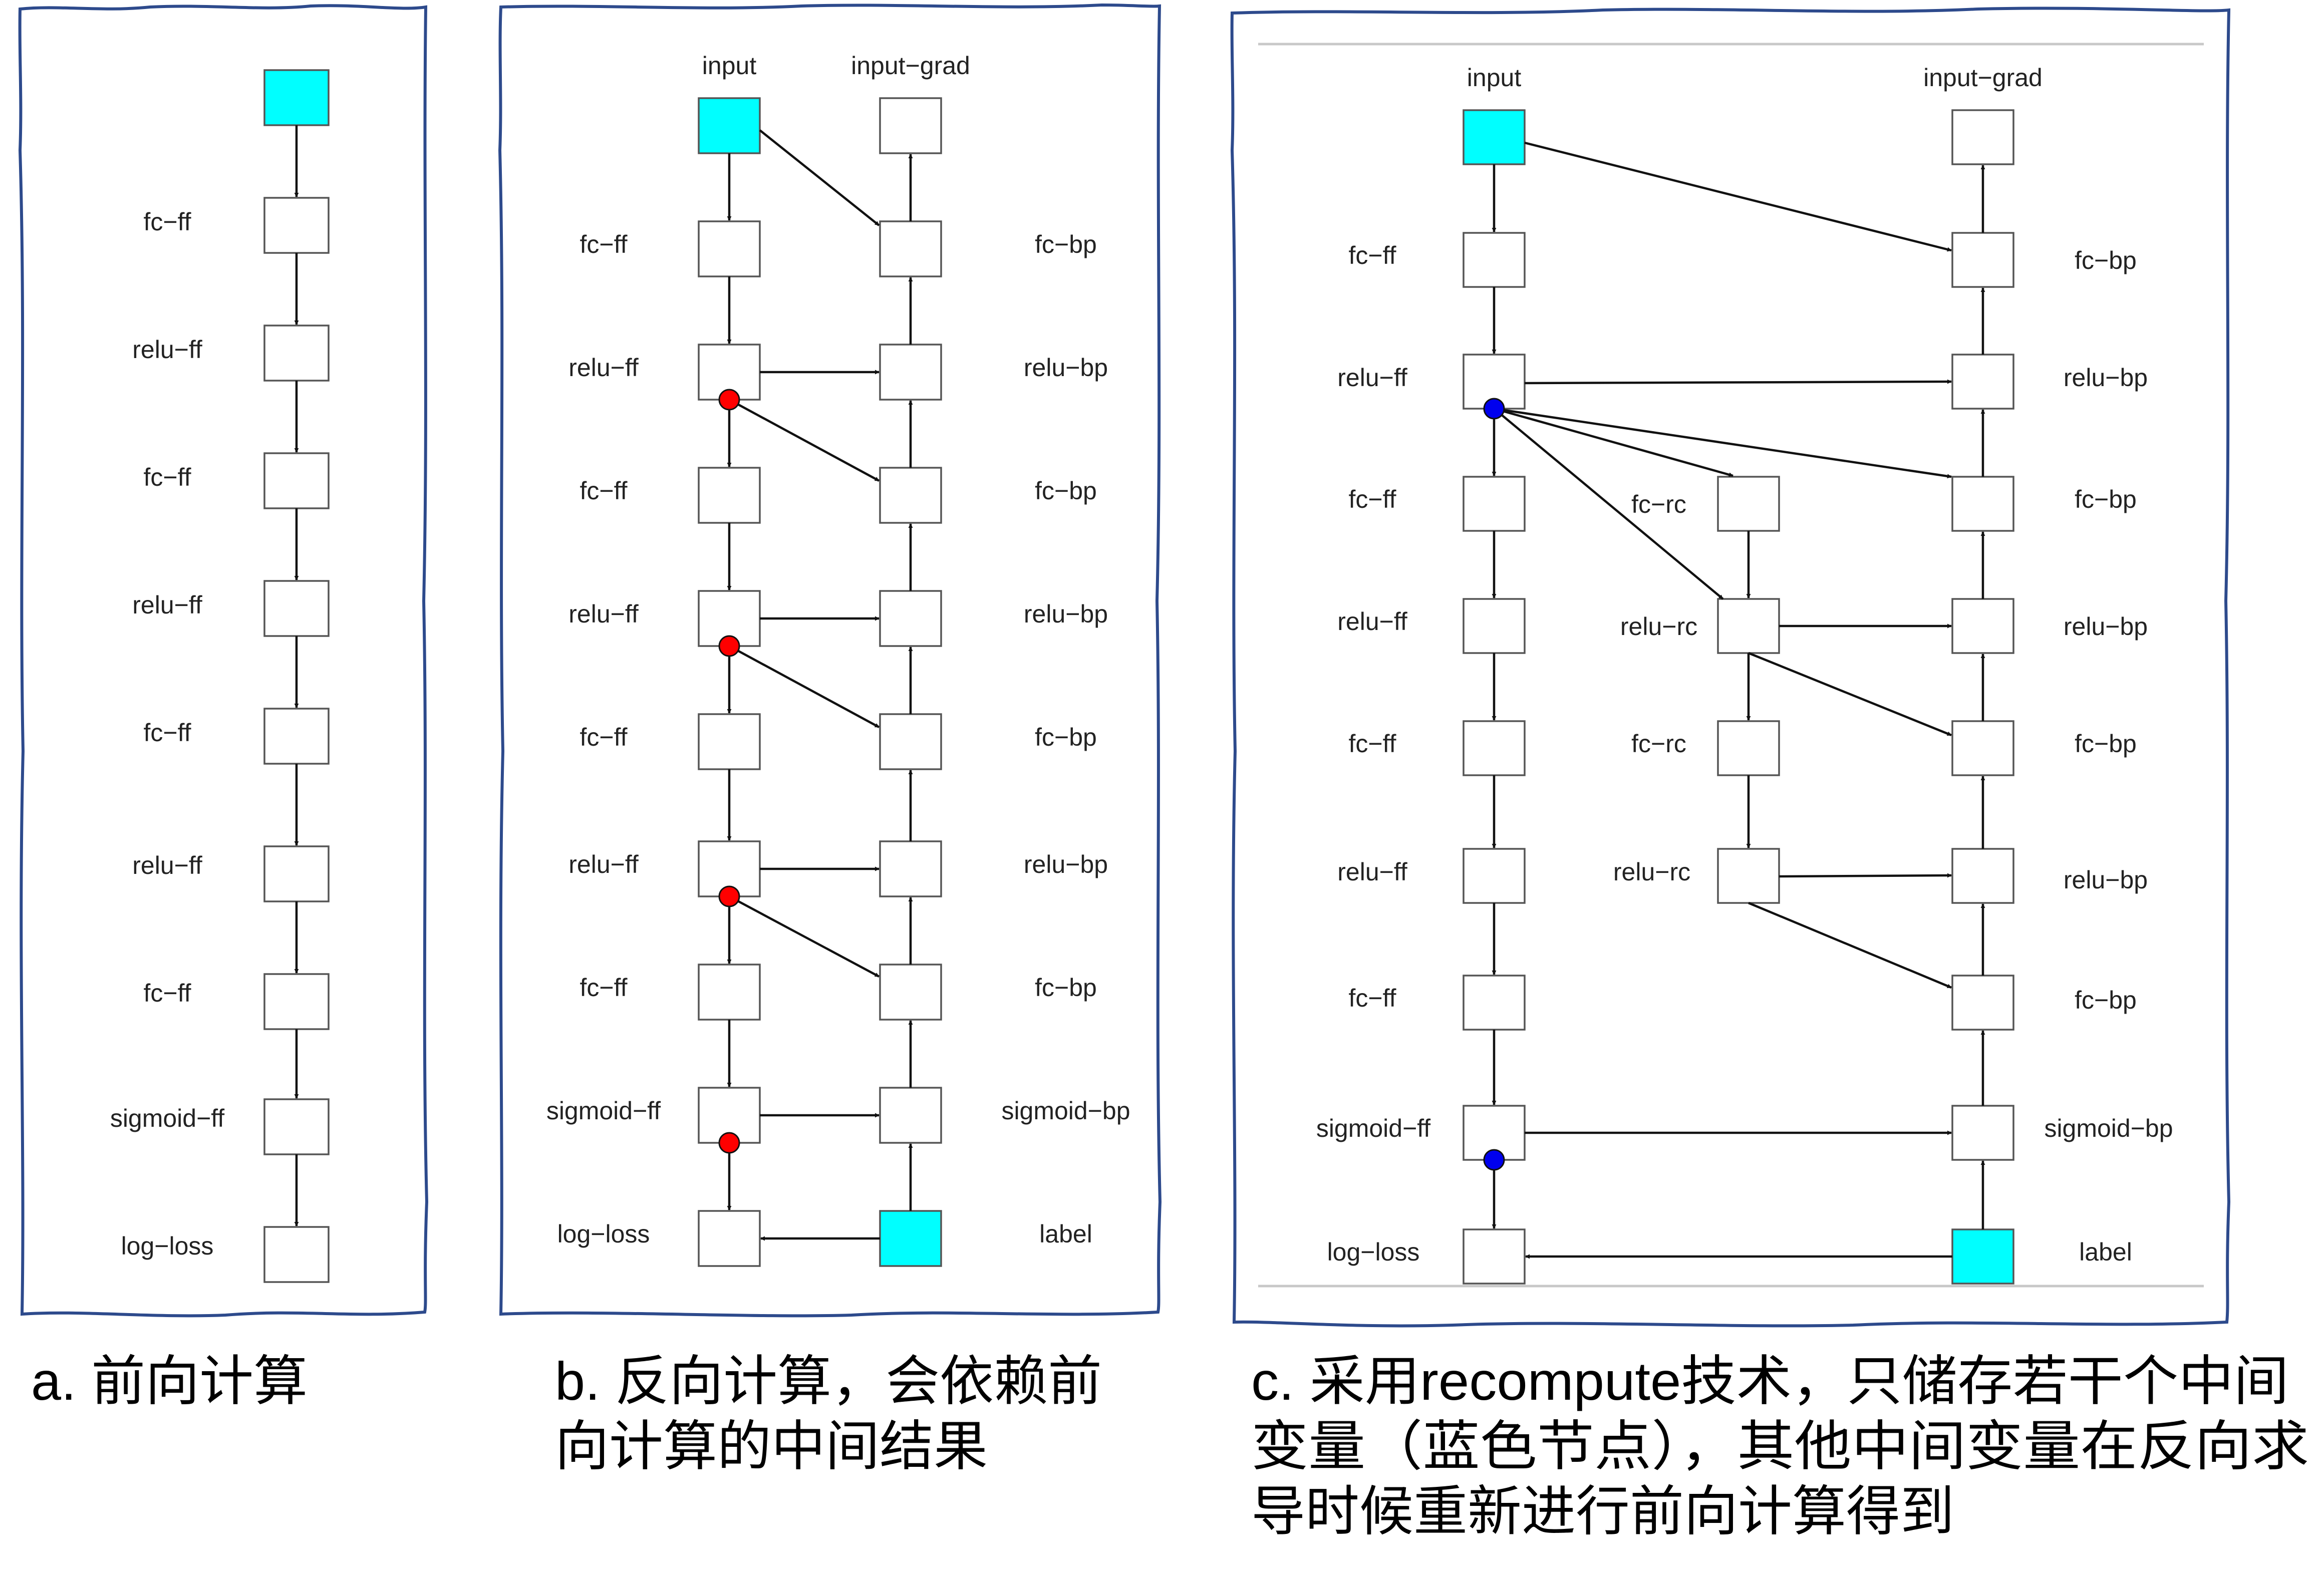 Image resolution: width=2324 pixels, height=1570 pixels. I want to click on c-left-label-7: fc−ff, so click(1372, 998).